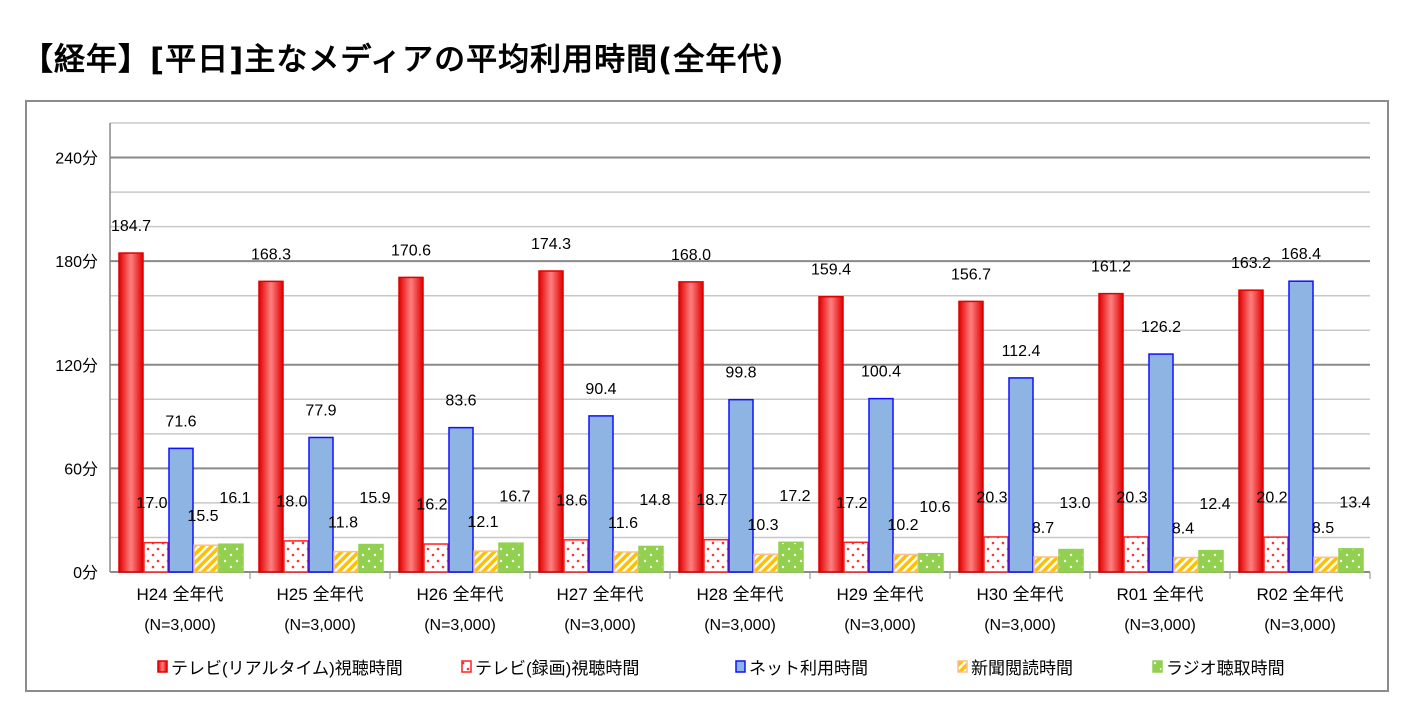 Image resolution: width=1410 pixels, height=722 pixels. What do you see at coordinates (76, 159) in the screenshot?
I see `y-tick-label: 240分` at bounding box center [76, 159].